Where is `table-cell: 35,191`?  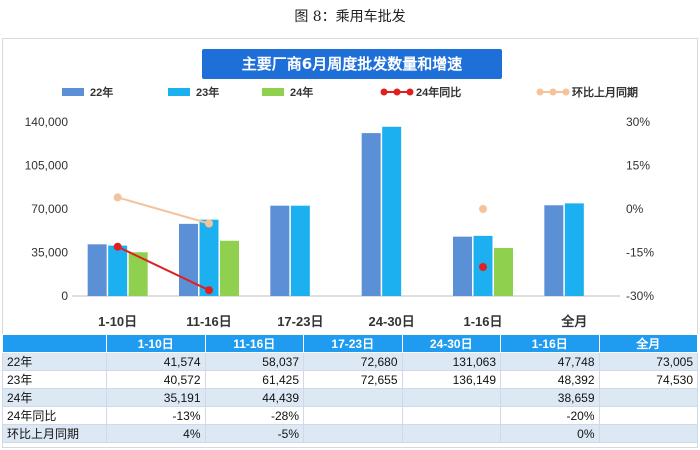 table-cell: 35,191 is located at coordinates (156, 397).